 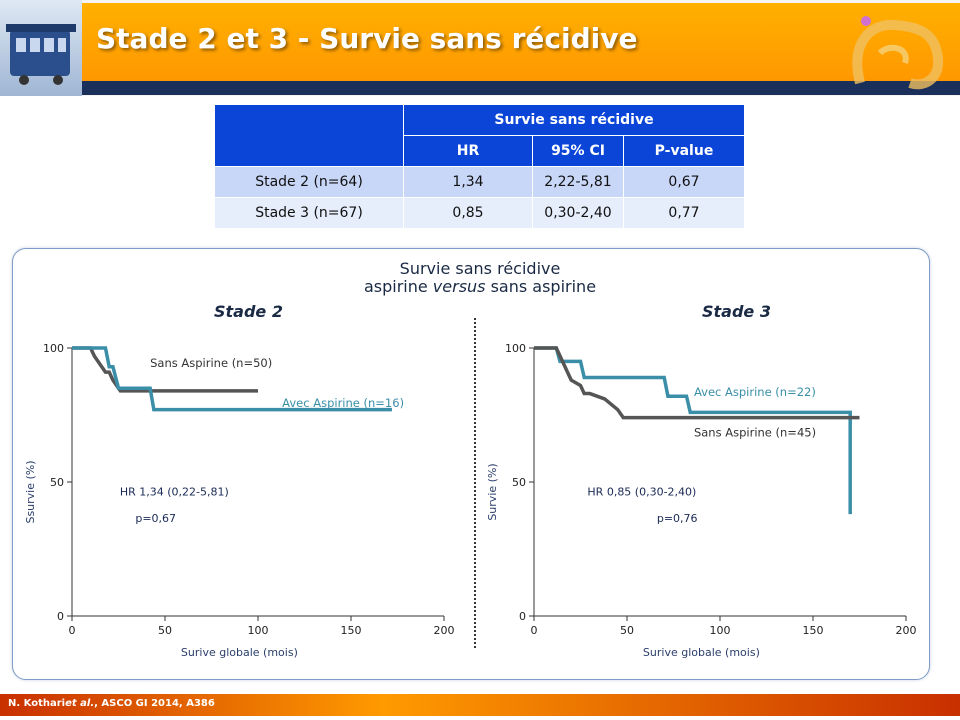 I want to click on colon-illustration, so click(x=900, y=49).